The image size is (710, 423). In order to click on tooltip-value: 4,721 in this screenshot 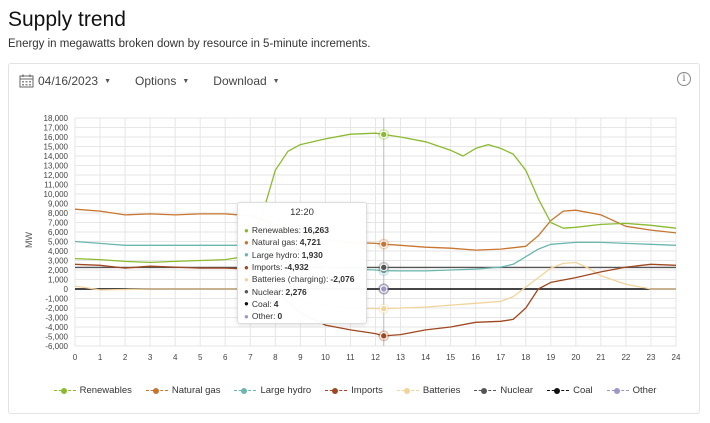, I will do `click(310, 242)`.